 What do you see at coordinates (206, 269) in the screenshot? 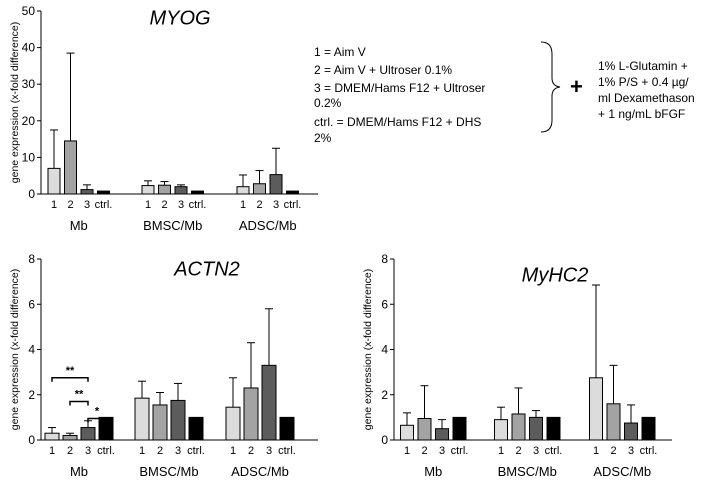
I see `chart-title: ACTN2` at bounding box center [206, 269].